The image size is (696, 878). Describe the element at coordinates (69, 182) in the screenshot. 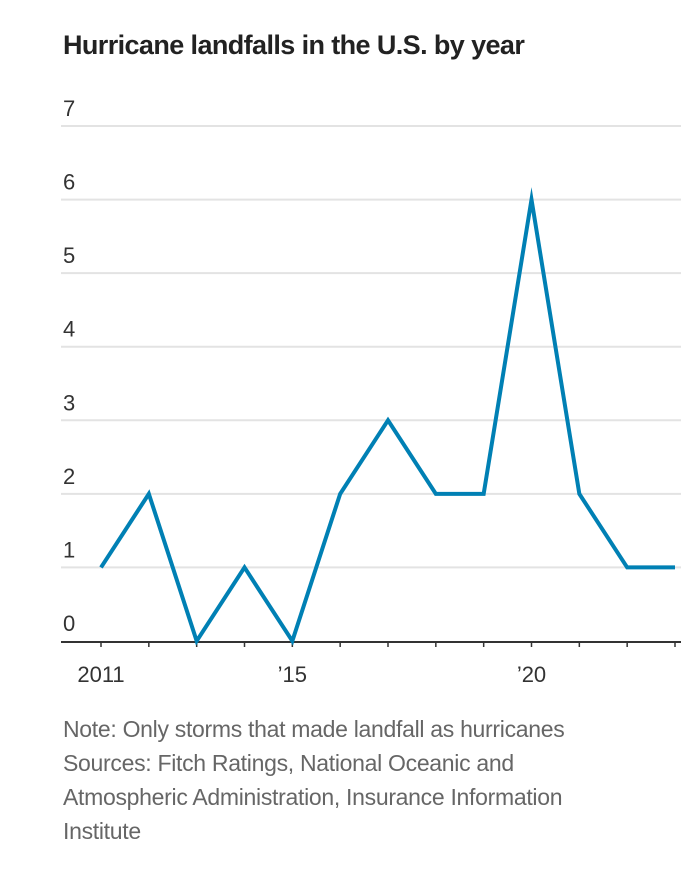

I see `y-tick-label: 6` at that location.